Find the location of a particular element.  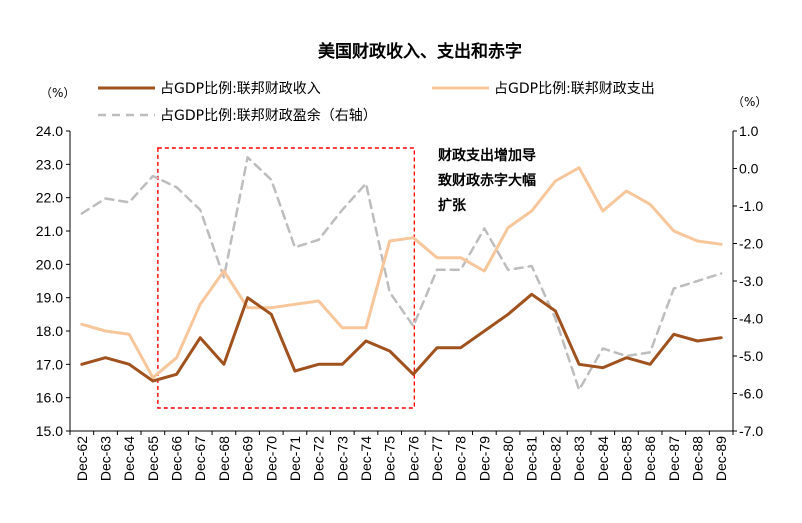

right-tick-label: 1.0 is located at coordinates (749, 131).